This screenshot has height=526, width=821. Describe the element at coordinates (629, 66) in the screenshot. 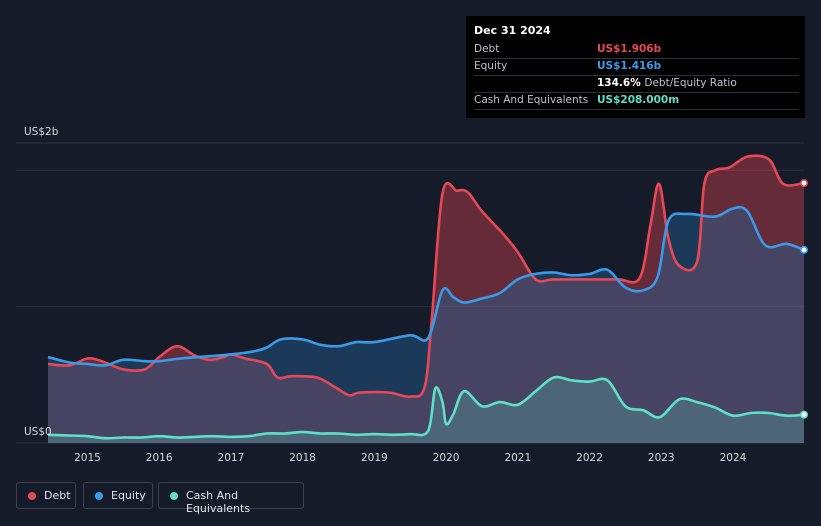

I see `tooltip-value: US$1.416b` at that location.